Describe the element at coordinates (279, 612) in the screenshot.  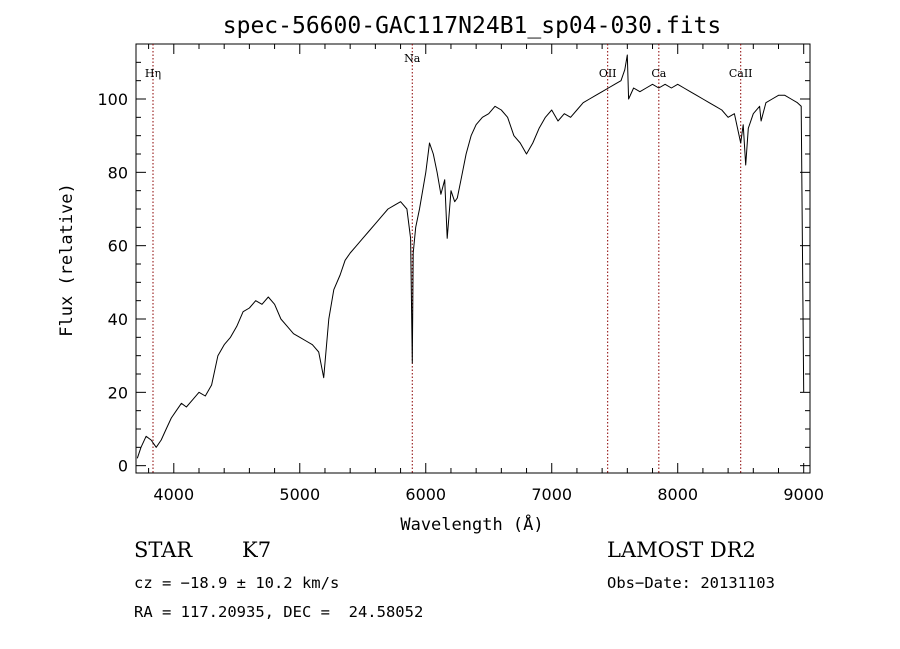
I see `coordinates: RA = 117.20935, DEC = 24.58052` at that location.